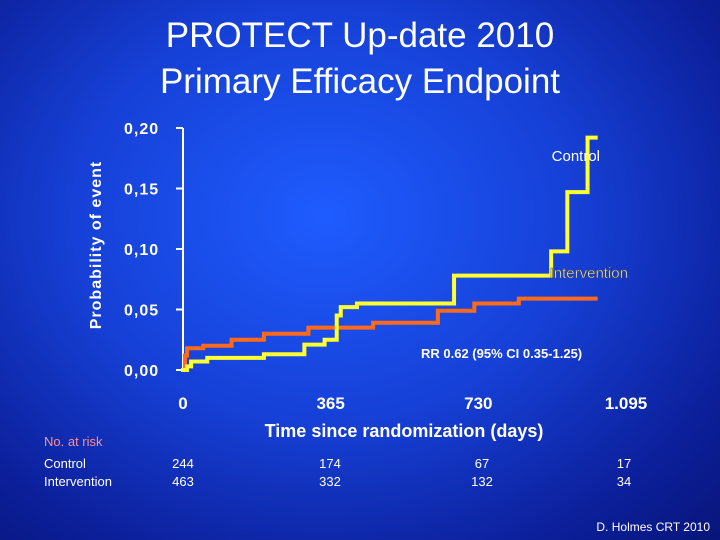 The width and height of the screenshot is (720, 540). What do you see at coordinates (330, 463) in the screenshot?
I see `risk-cell-control-1: 174` at bounding box center [330, 463].